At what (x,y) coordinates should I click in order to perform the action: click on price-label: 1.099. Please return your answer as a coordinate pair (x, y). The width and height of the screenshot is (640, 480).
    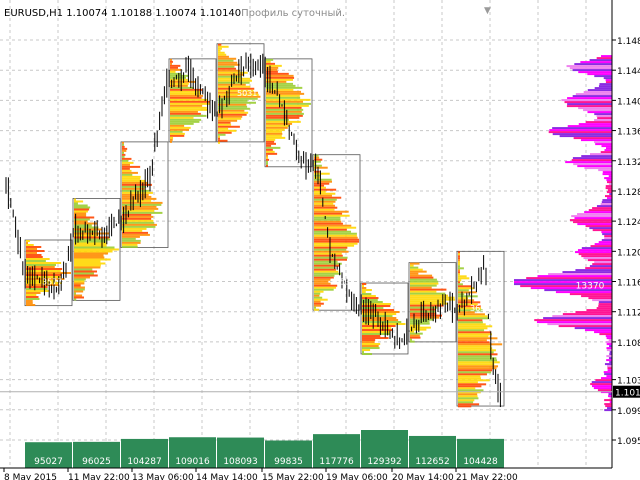
    Looking at the image, I should click on (628, 412).